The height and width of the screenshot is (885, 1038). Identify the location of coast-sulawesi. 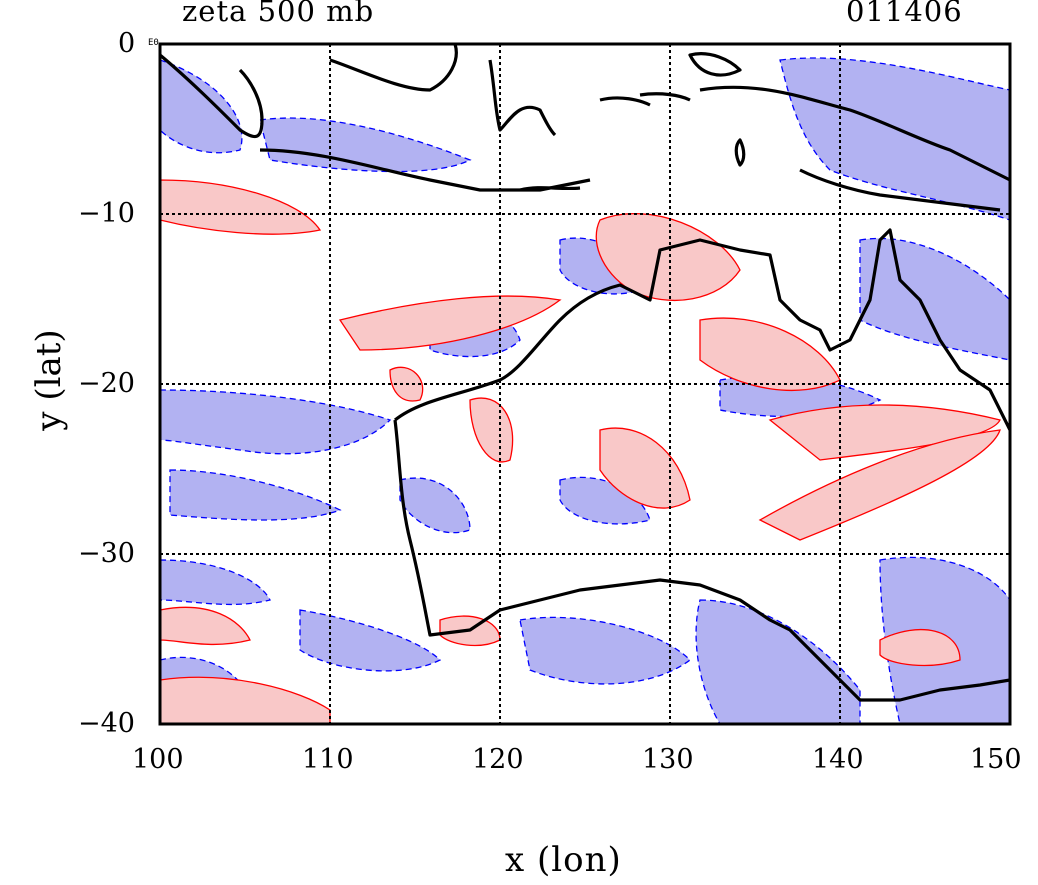
(522, 98).